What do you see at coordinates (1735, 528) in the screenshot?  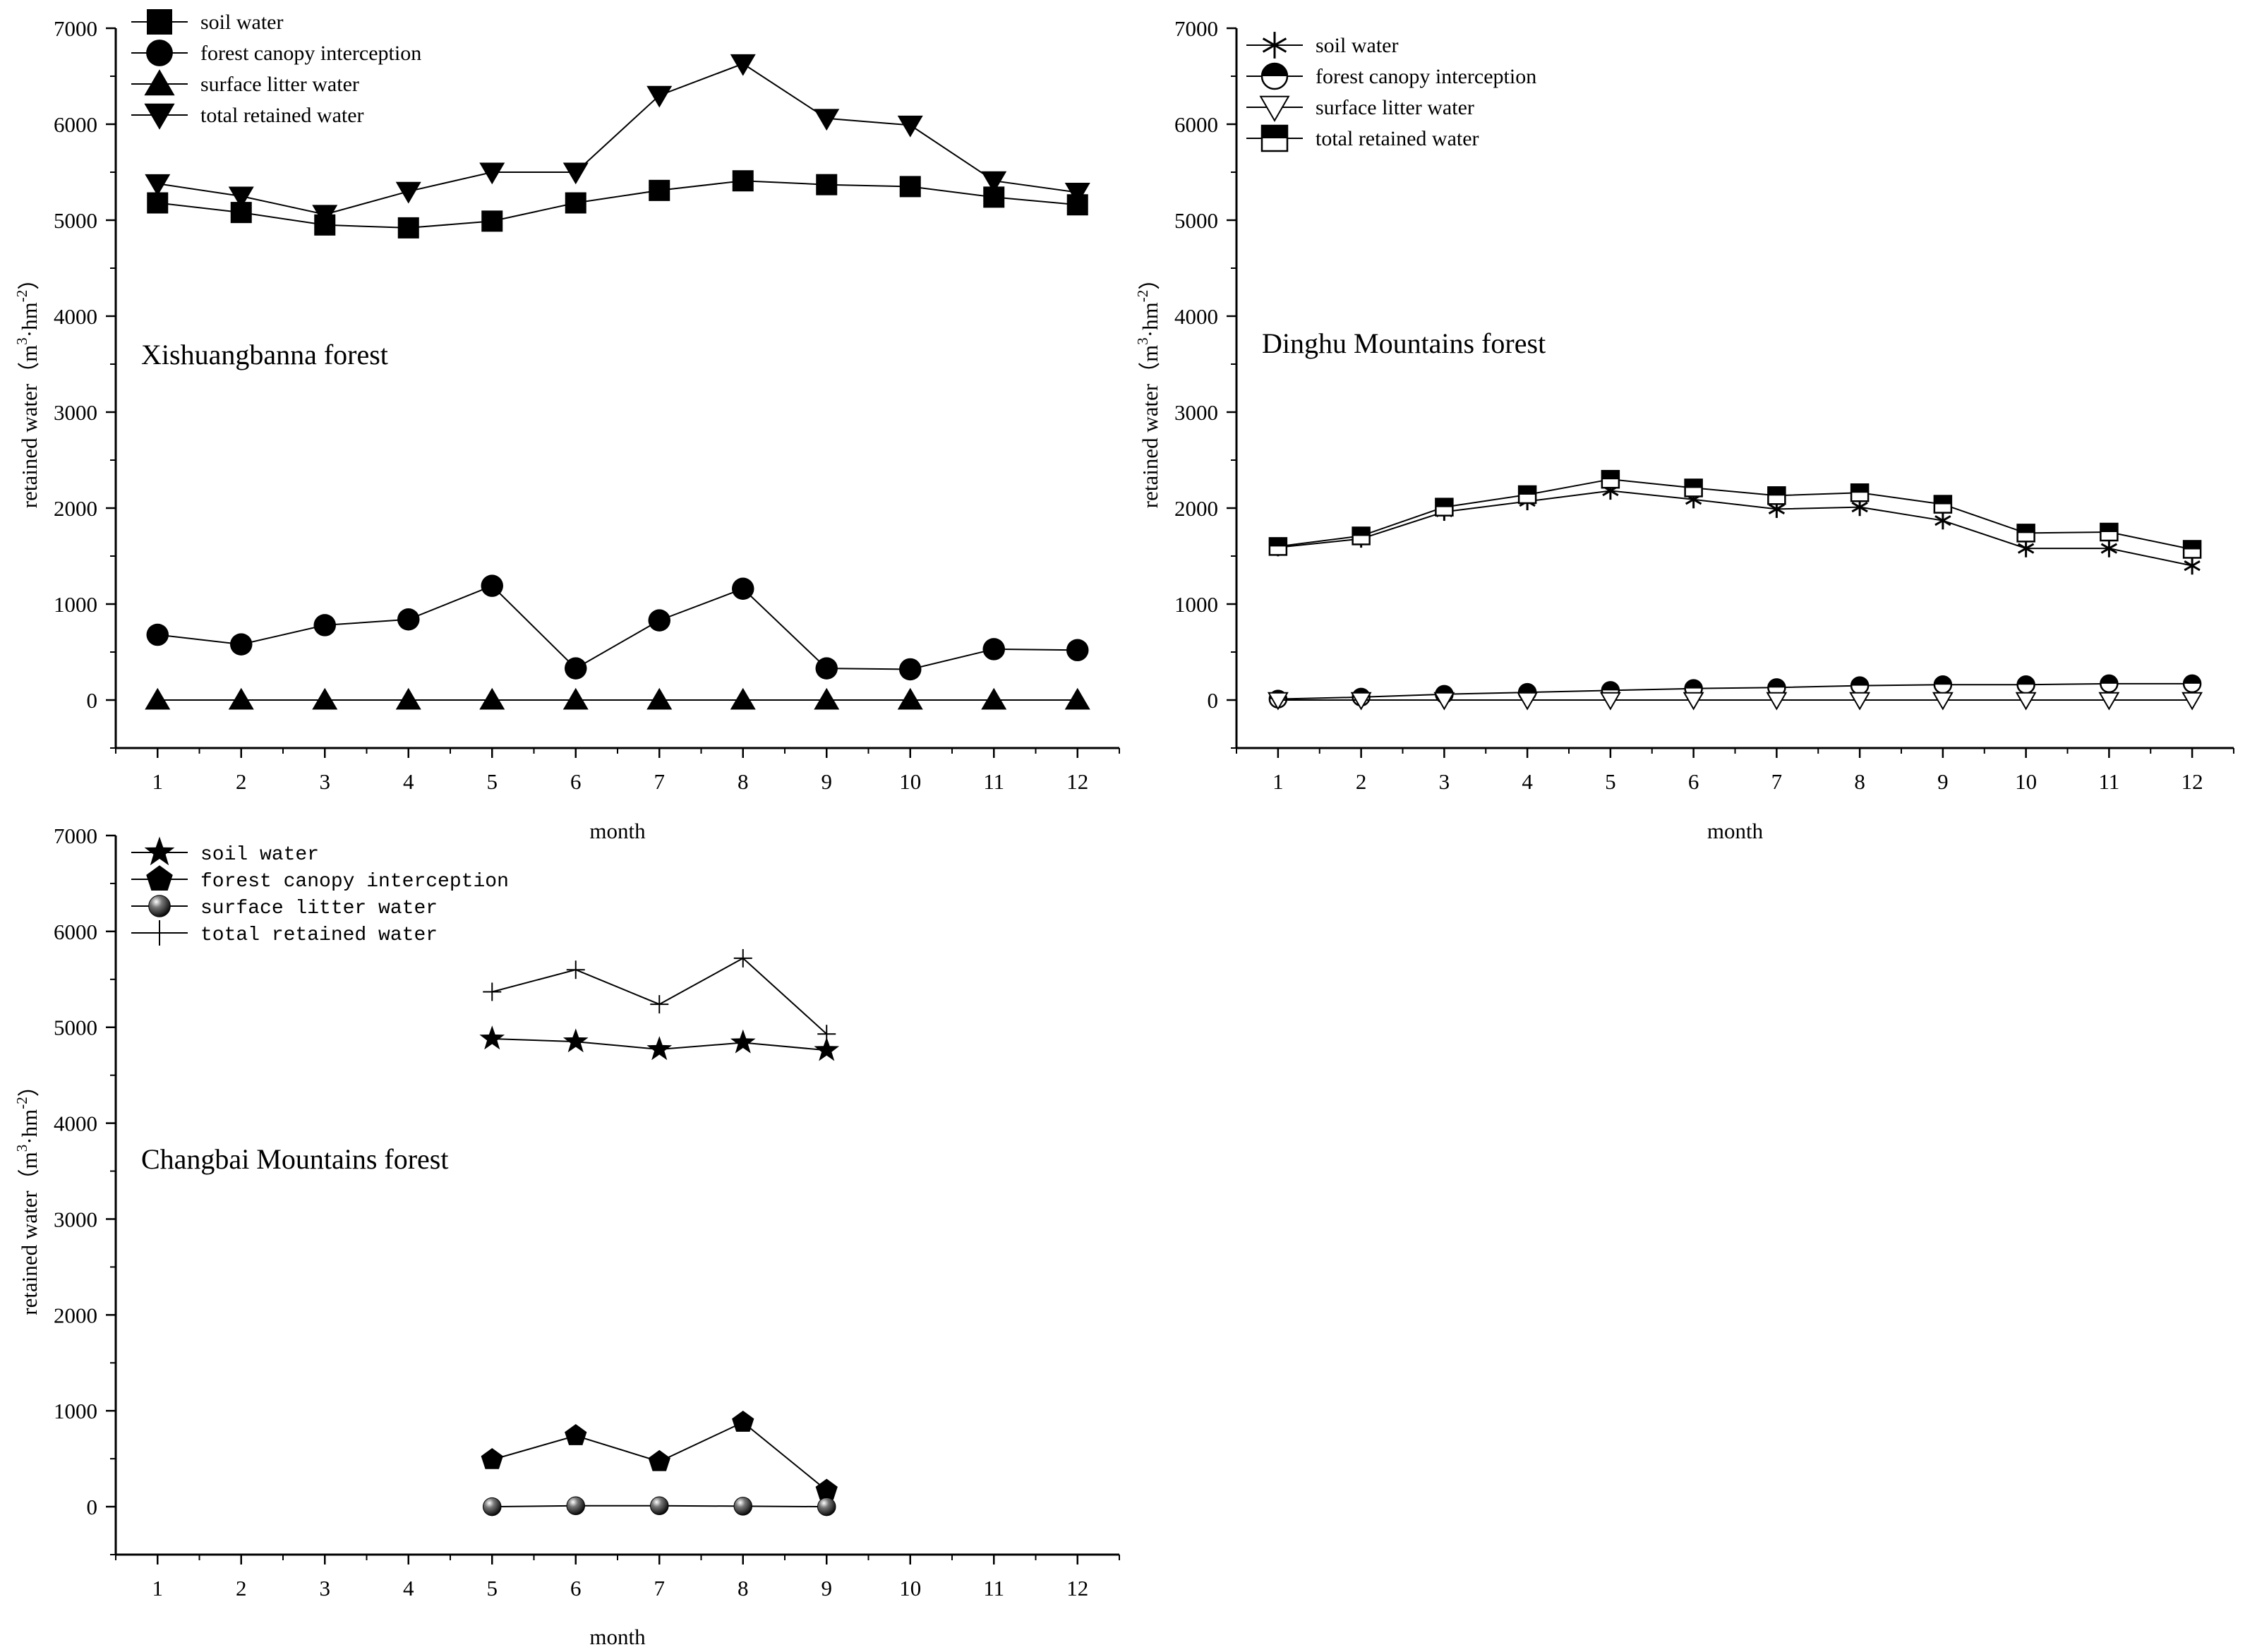 I see `series-line` at bounding box center [1735, 528].